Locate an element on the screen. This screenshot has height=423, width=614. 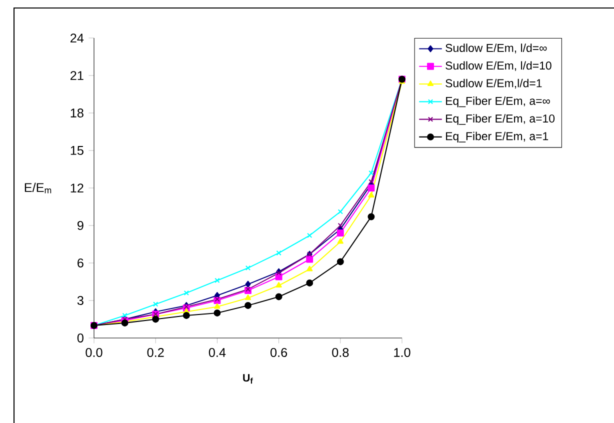
legend-label: Eq_Fiber E/Em, a=1 is located at coordinates (497, 137).